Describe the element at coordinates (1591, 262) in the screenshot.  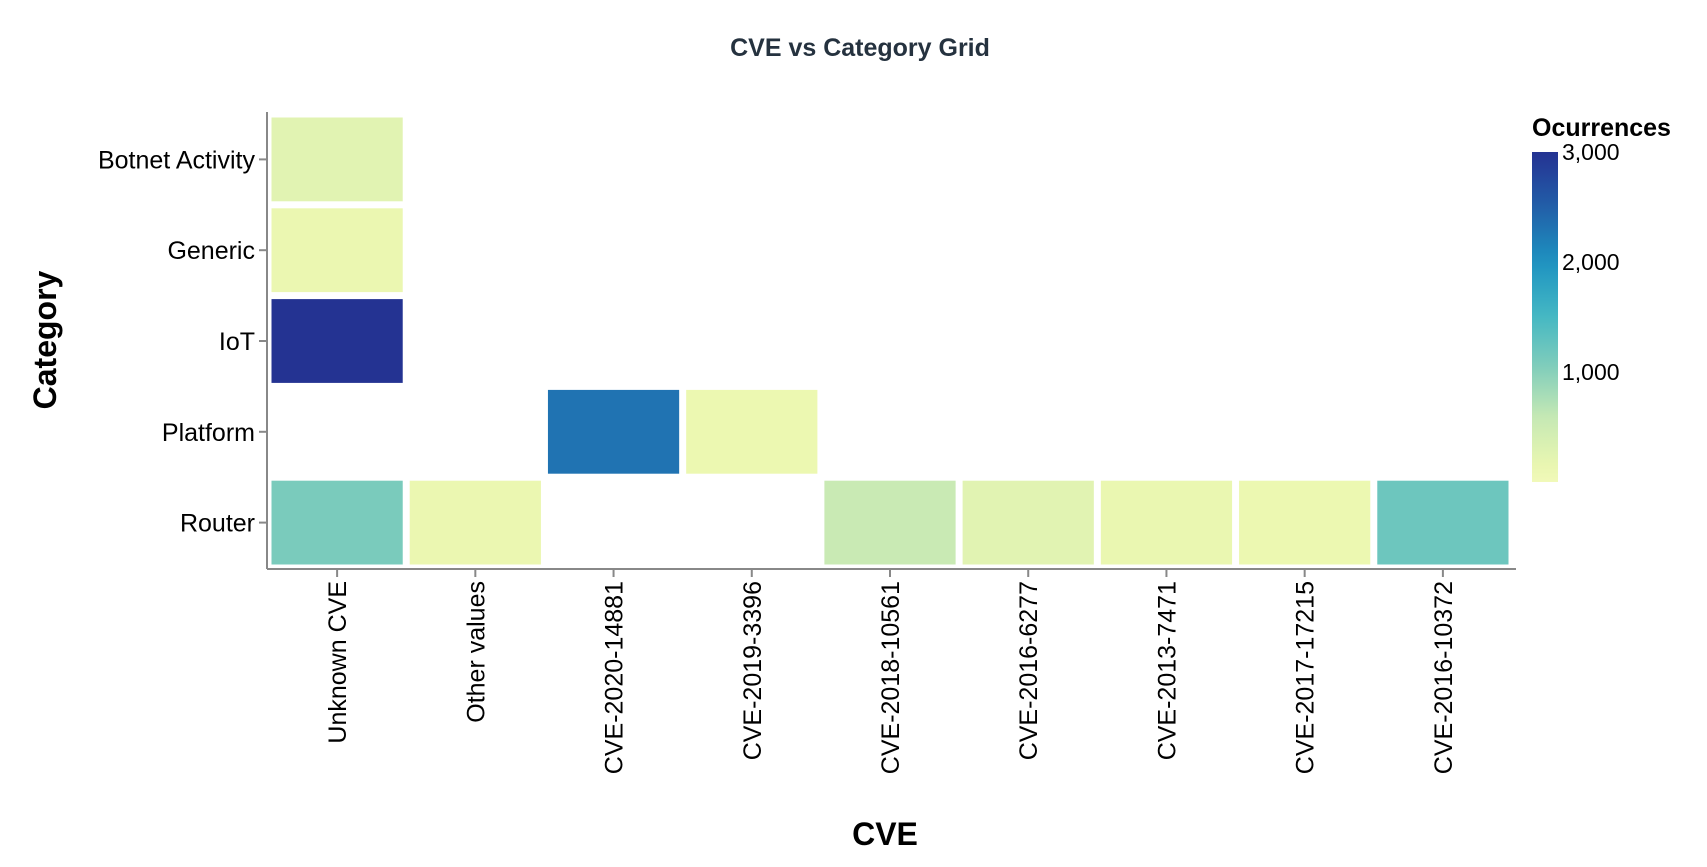
I see `legend-tick-label: 2,000` at that location.